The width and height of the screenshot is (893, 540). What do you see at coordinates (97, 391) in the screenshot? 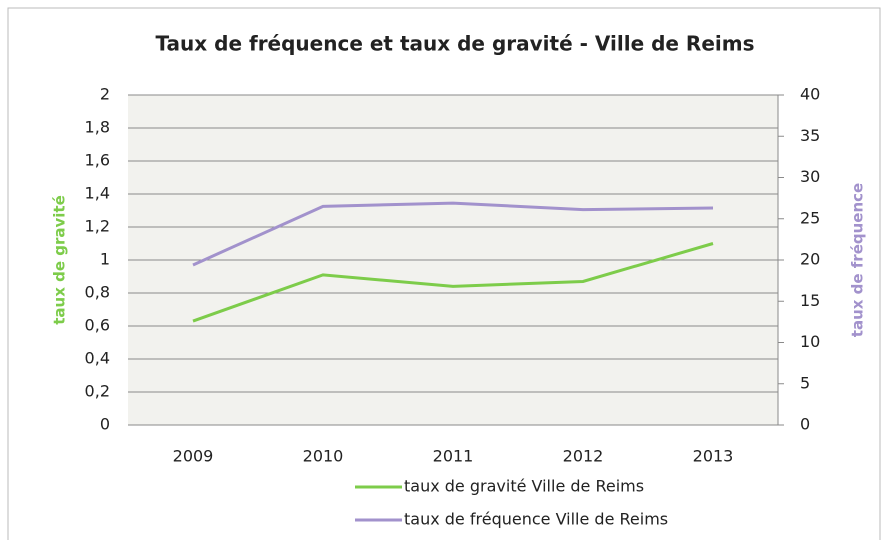
I see `y-tick-label: 0,2` at bounding box center [97, 391].